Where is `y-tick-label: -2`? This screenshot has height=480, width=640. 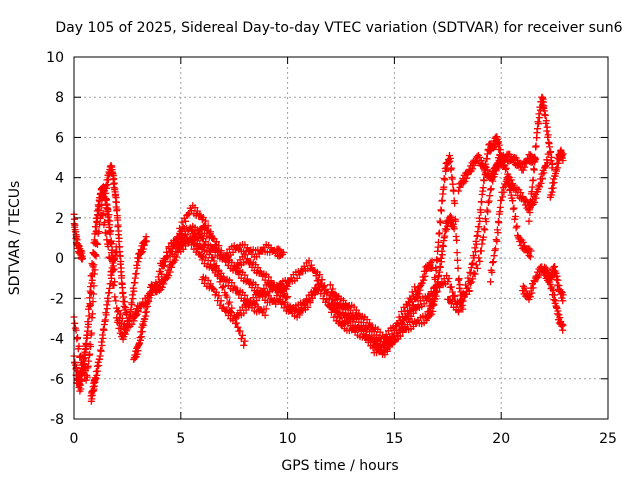 y-tick-label: -2 is located at coordinates (57, 299).